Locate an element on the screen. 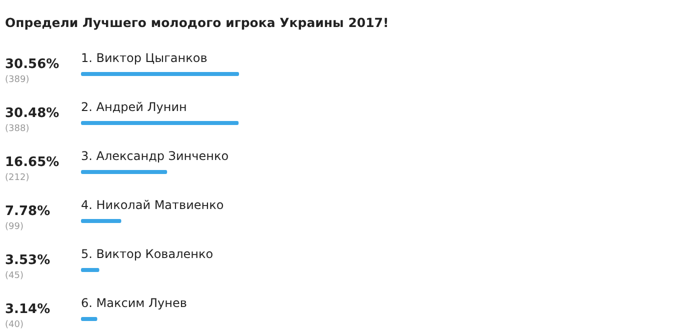  data-label: 16.65% is located at coordinates (32, 162).